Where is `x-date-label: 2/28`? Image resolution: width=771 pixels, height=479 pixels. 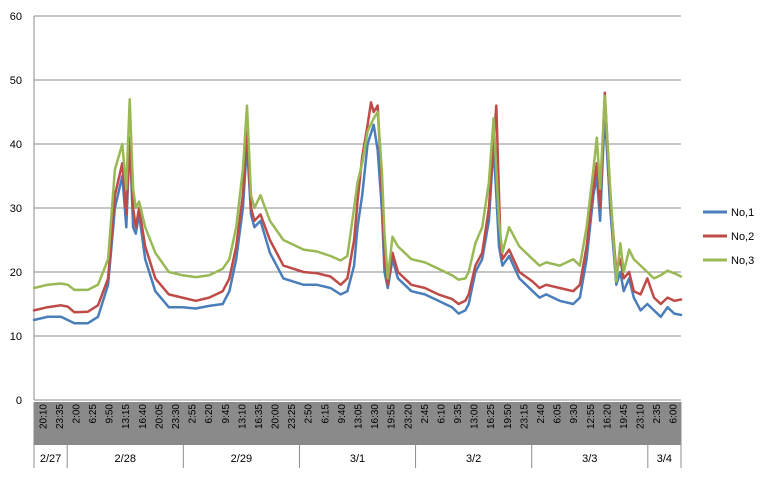 x-date-label: 2/28 is located at coordinates (125, 459).